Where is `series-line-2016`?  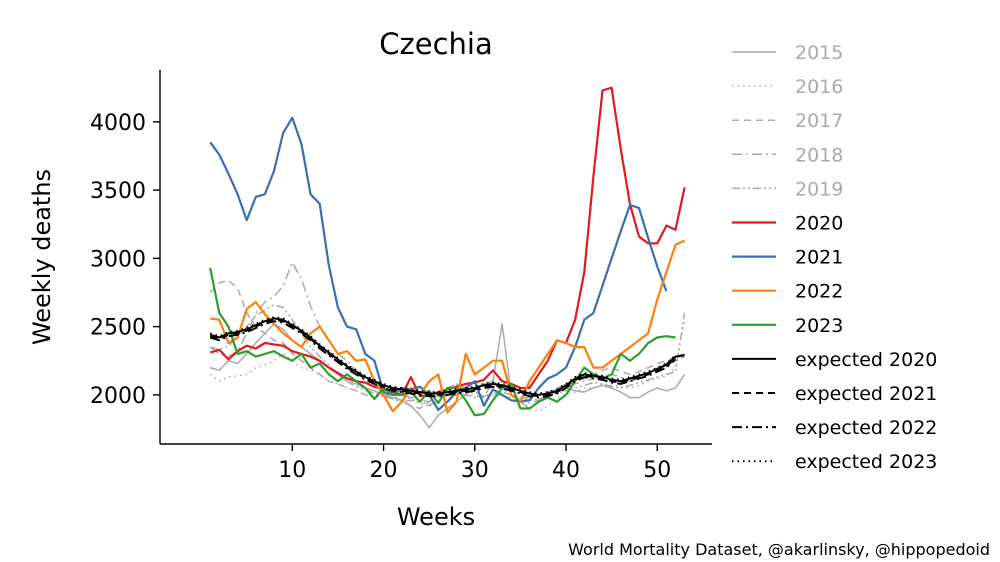 series-line-2016 is located at coordinates (447, 365).